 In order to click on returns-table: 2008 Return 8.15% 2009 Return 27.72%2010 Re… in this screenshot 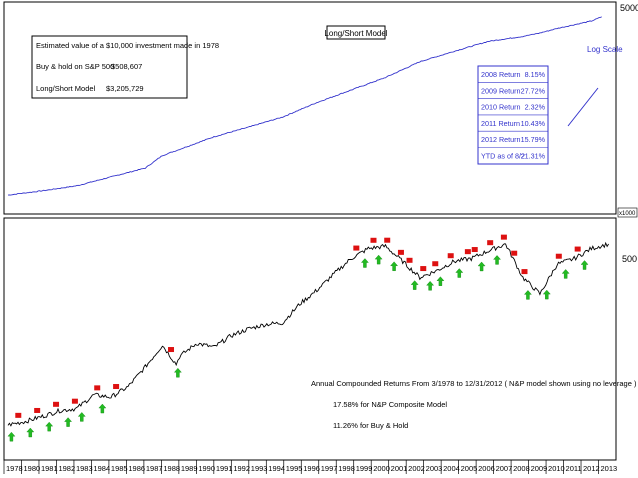, I will do `click(513, 115)`.